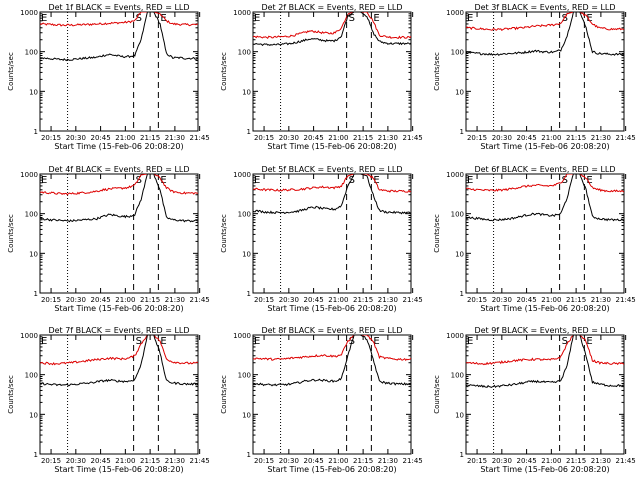 The image size is (640, 480). What do you see at coordinates (331, 7) in the screenshot?
I see `panel-title: Det 2f BLACK = Events, RED = LLD` at bounding box center [331, 7].